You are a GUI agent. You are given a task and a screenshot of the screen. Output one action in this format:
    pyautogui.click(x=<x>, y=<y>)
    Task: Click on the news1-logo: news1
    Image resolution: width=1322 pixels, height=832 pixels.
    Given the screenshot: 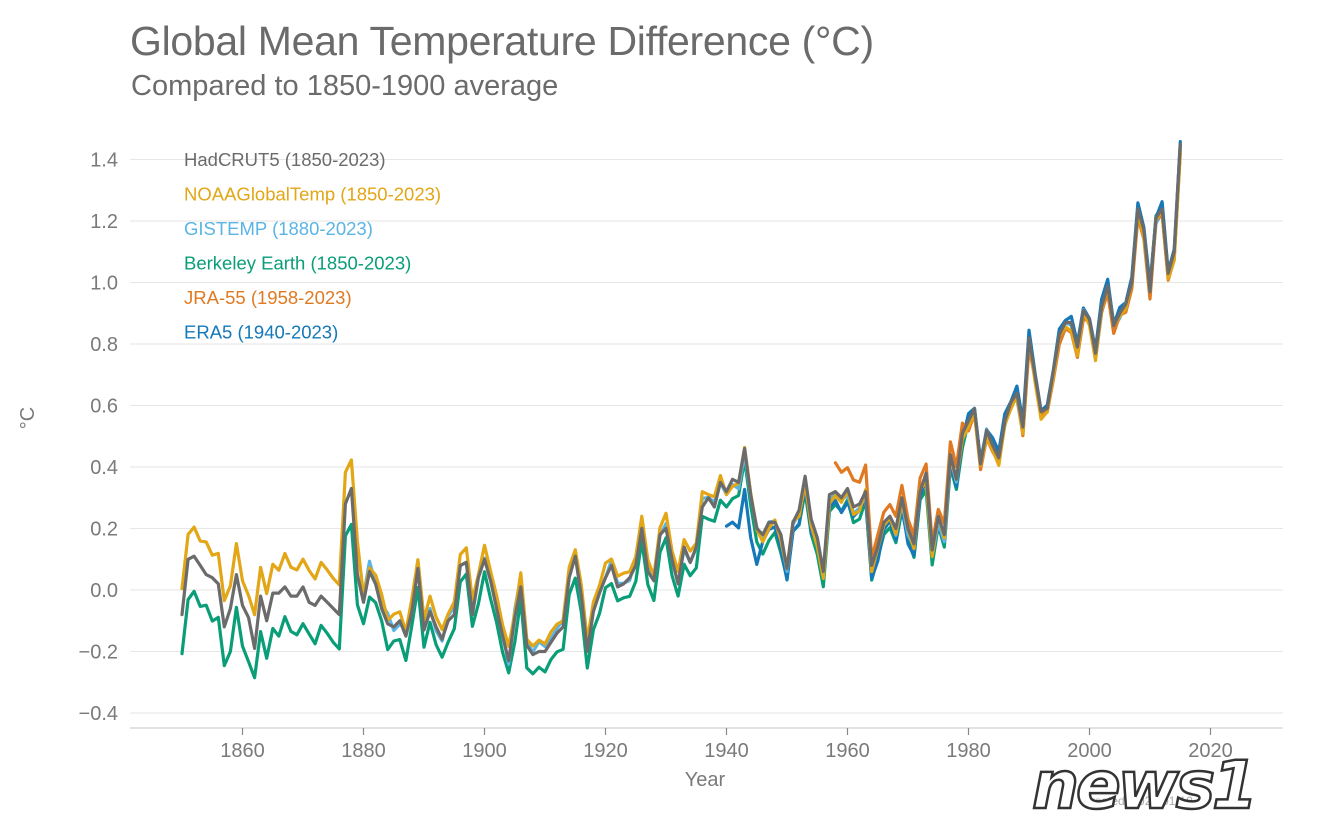 What is the action you would take?
    pyautogui.click(x=1145, y=786)
    